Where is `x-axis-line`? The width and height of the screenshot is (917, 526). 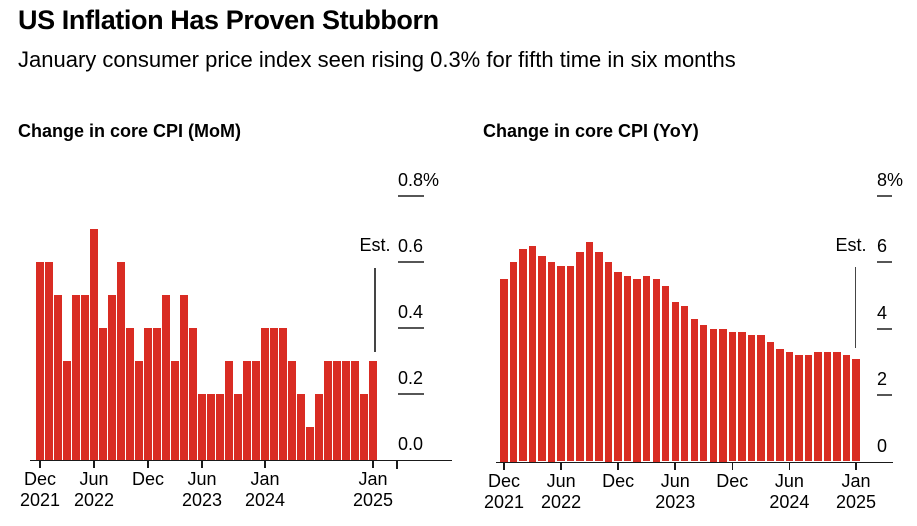
x-axis-line is located at coordinates (241, 460).